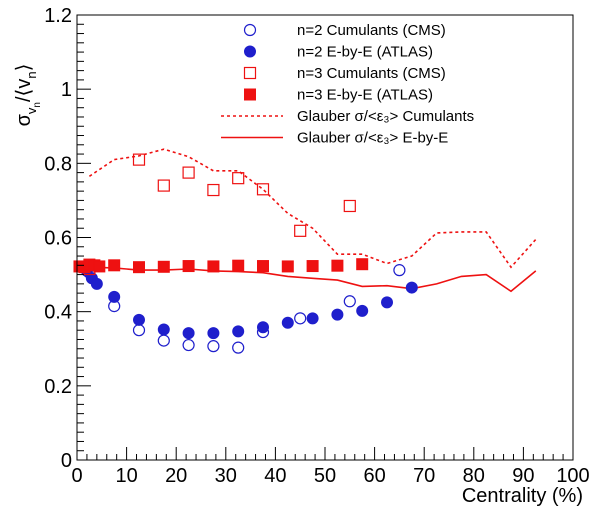 The width and height of the screenshot is (603, 508). I want to click on x-tick-label: 100, so click(572, 476).